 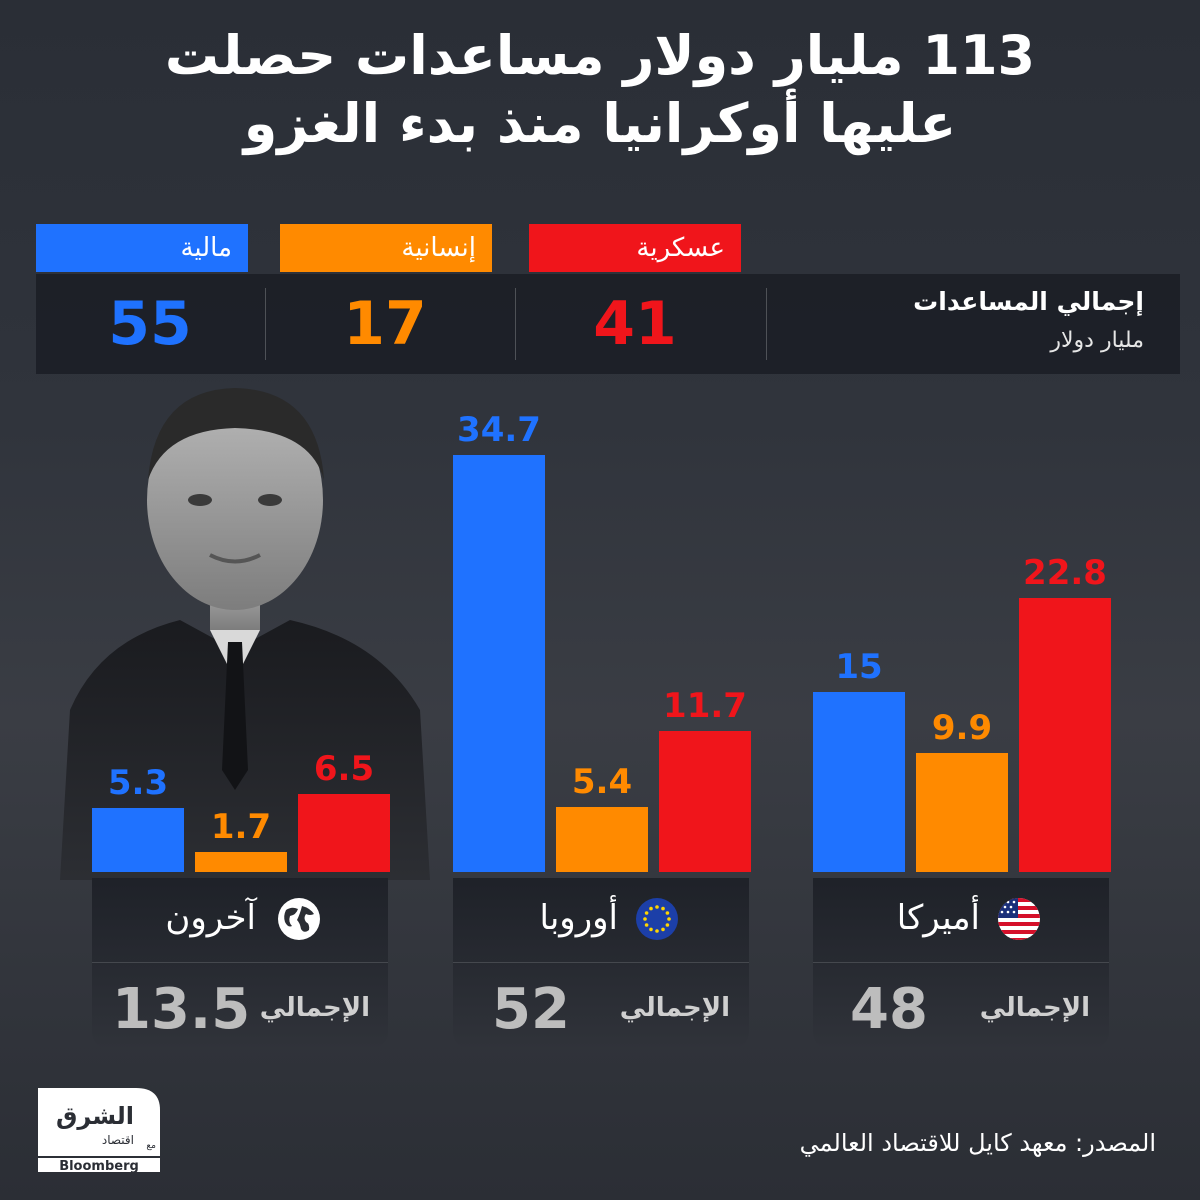 I want to click on asharq-bloomberg-logo: الشرق اقتصاد مع Bloomberg, so click(x=99, y=1130).